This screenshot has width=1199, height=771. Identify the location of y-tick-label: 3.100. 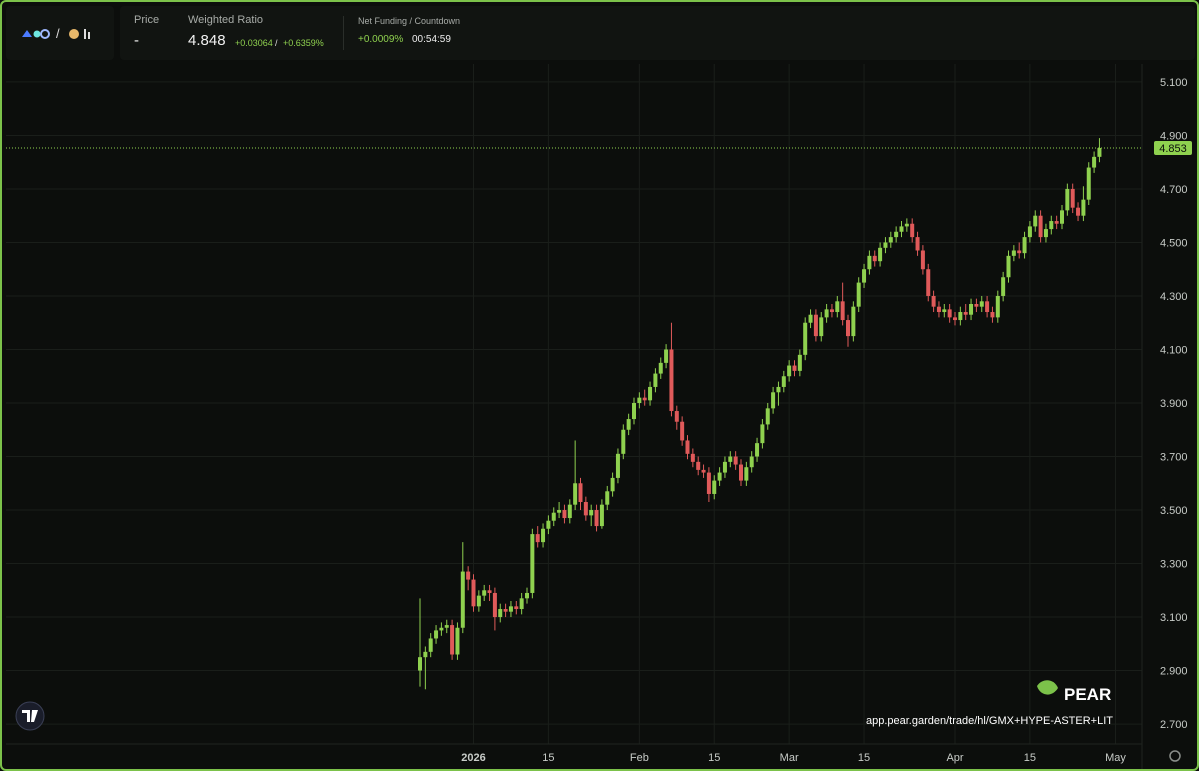
(1174, 618).